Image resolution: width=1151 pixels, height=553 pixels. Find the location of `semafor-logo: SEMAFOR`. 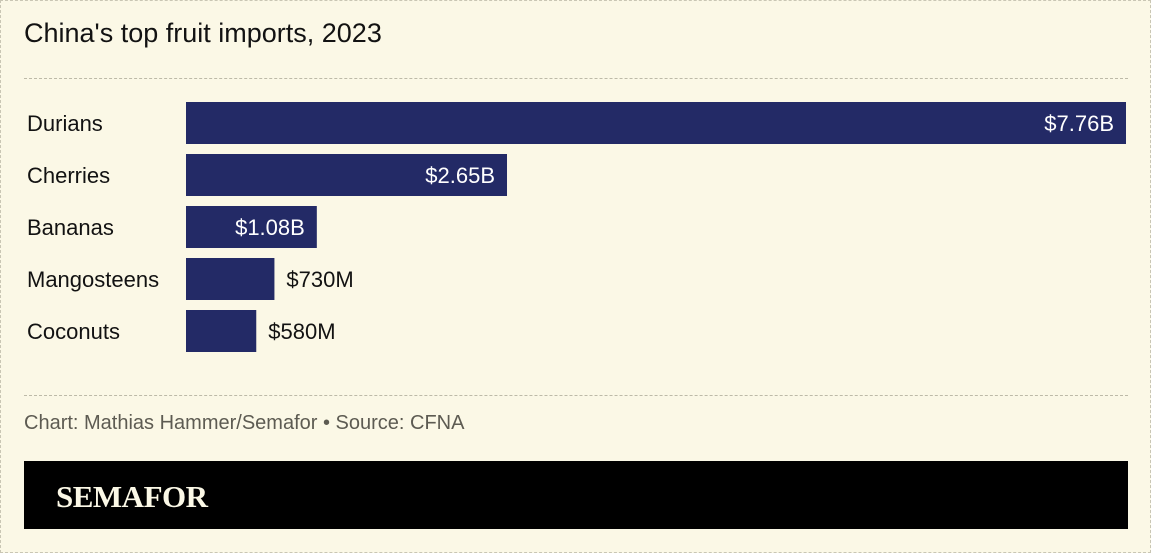

semafor-logo: SEMAFOR is located at coordinates (132, 496).